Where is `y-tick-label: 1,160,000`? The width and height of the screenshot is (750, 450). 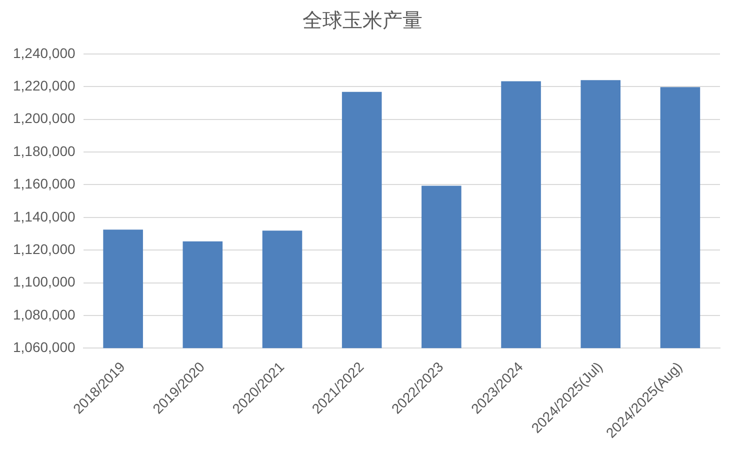
y-tick-label: 1,160,000 is located at coordinates (44, 184).